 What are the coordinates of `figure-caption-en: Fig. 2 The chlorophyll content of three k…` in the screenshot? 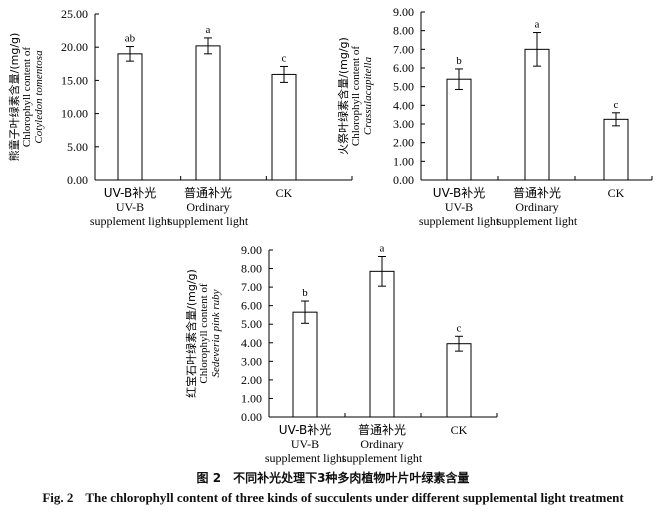 It's located at (333, 498).